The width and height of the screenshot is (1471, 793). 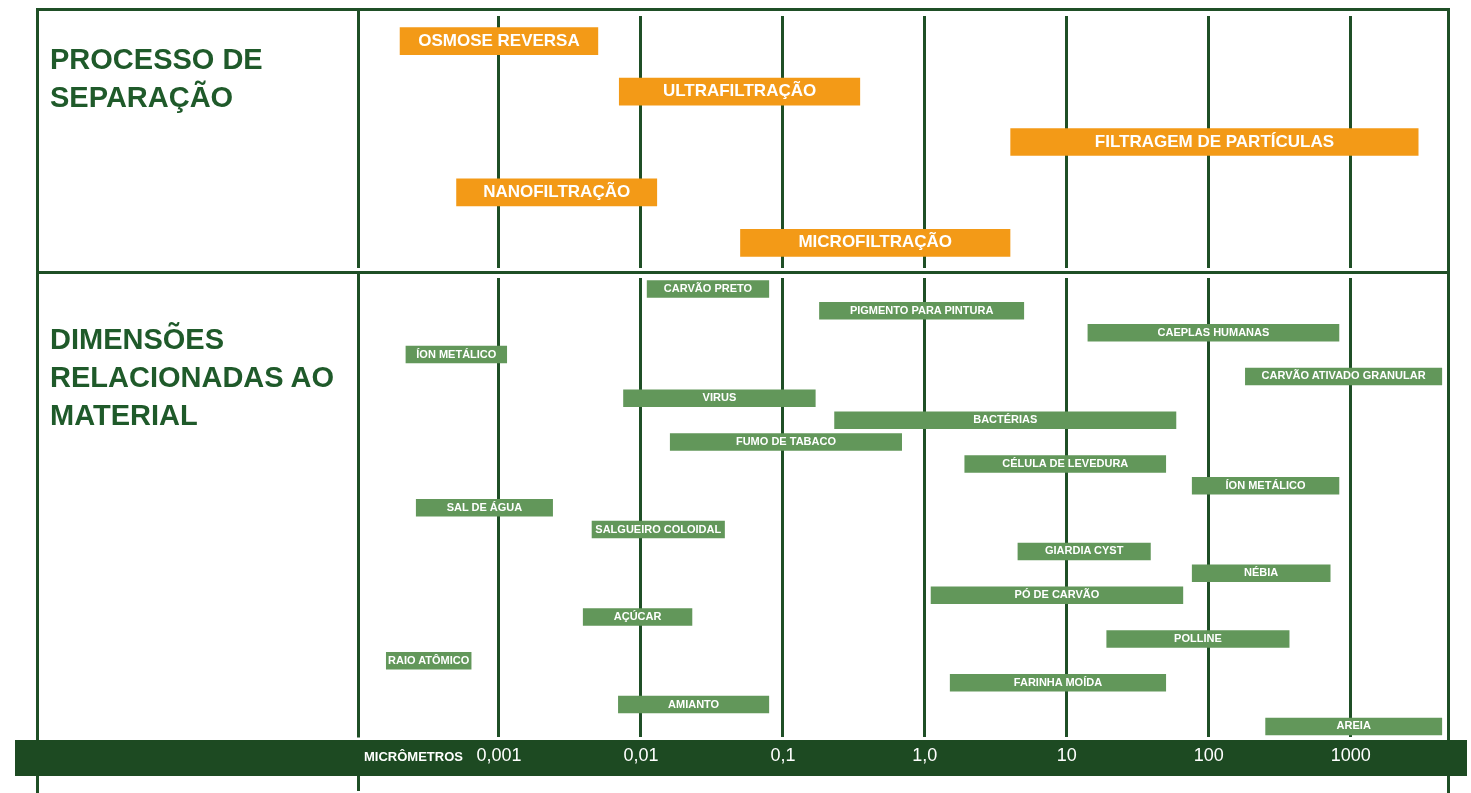 I want to click on category-label: AMIANTO, so click(x=694, y=703).